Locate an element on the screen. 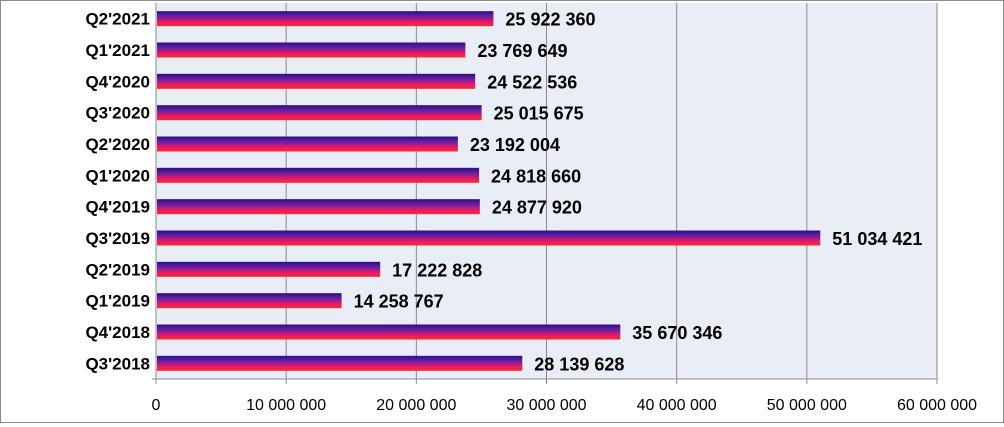 The image size is (1004, 427). value-label: 25 922 360 is located at coordinates (550, 20).